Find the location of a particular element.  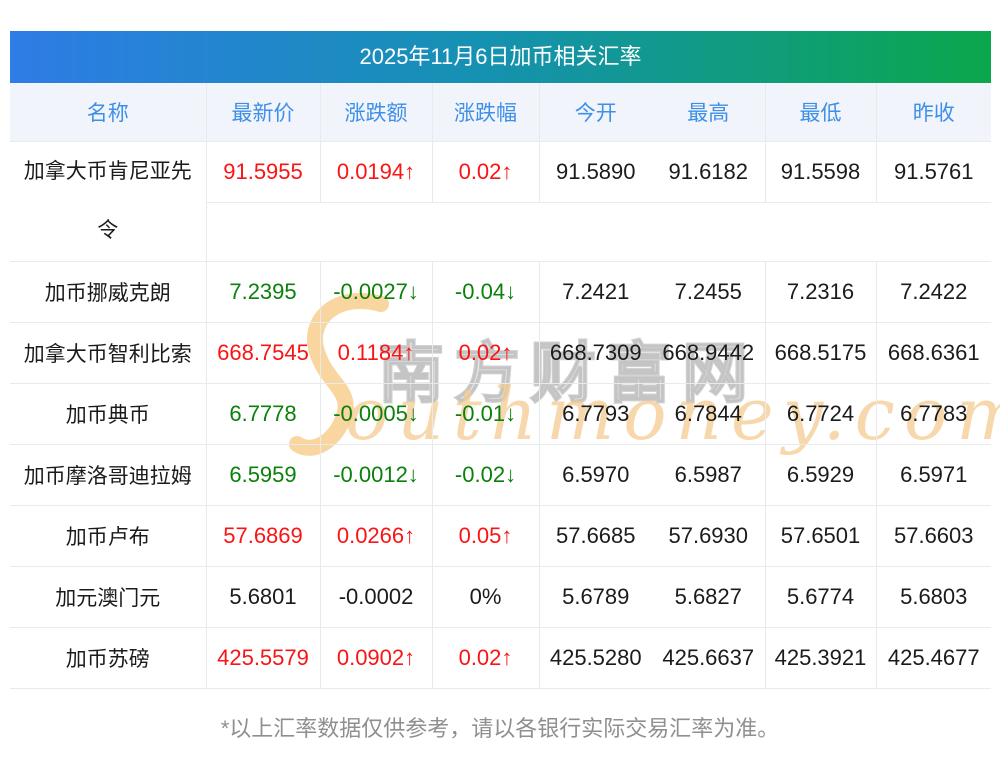

cell-change: -0.0027↓ is located at coordinates (376, 292).